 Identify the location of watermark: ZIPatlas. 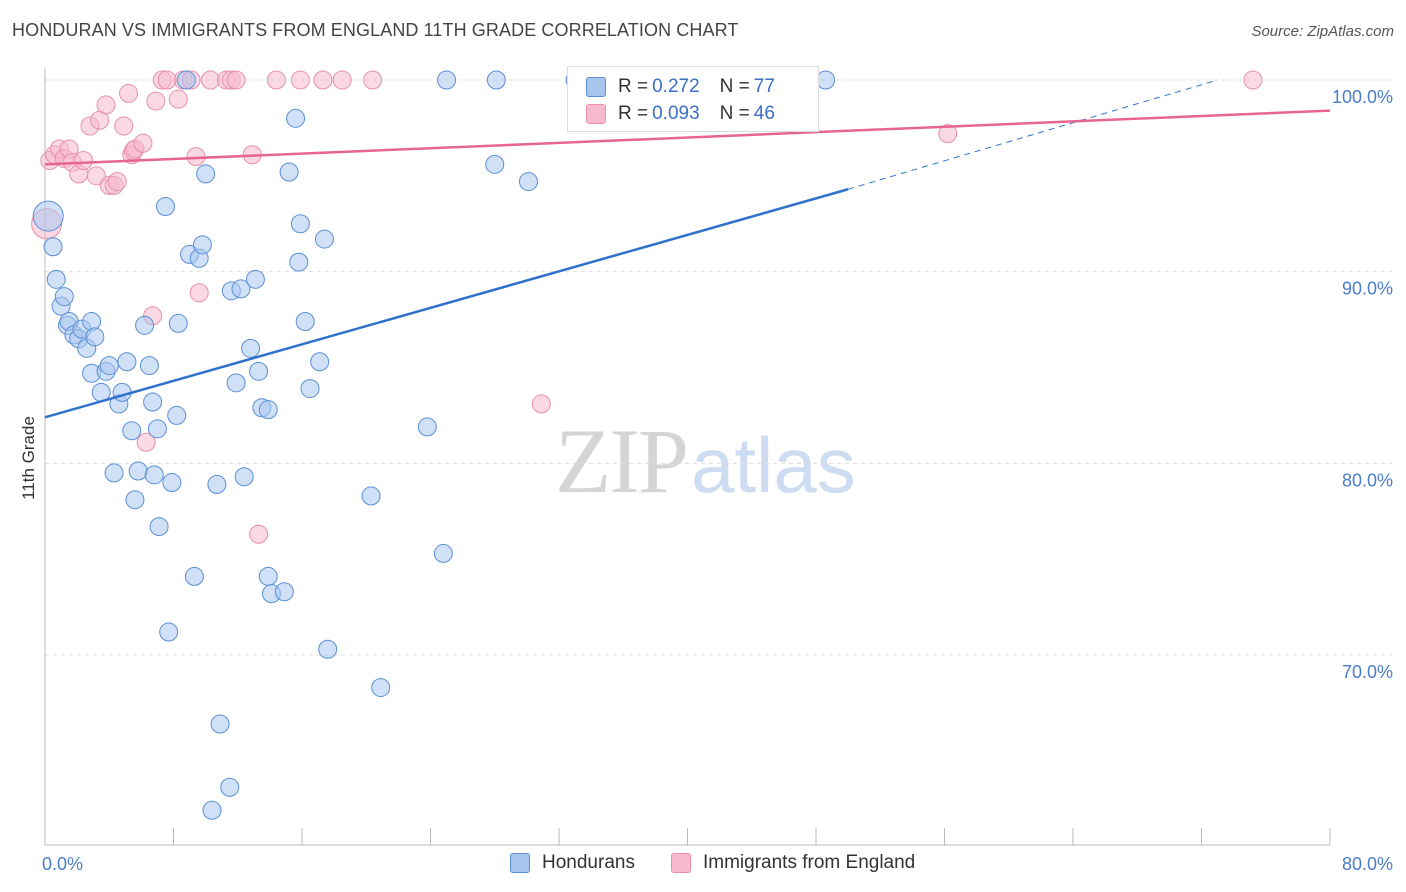
(705, 461).